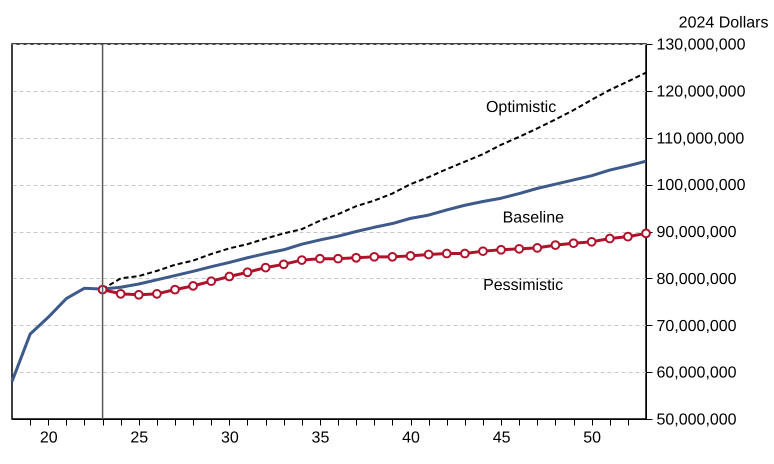 The image size is (774, 464). Describe the element at coordinates (592, 438) in the screenshot. I see `x-tick-label: 50` at that location.